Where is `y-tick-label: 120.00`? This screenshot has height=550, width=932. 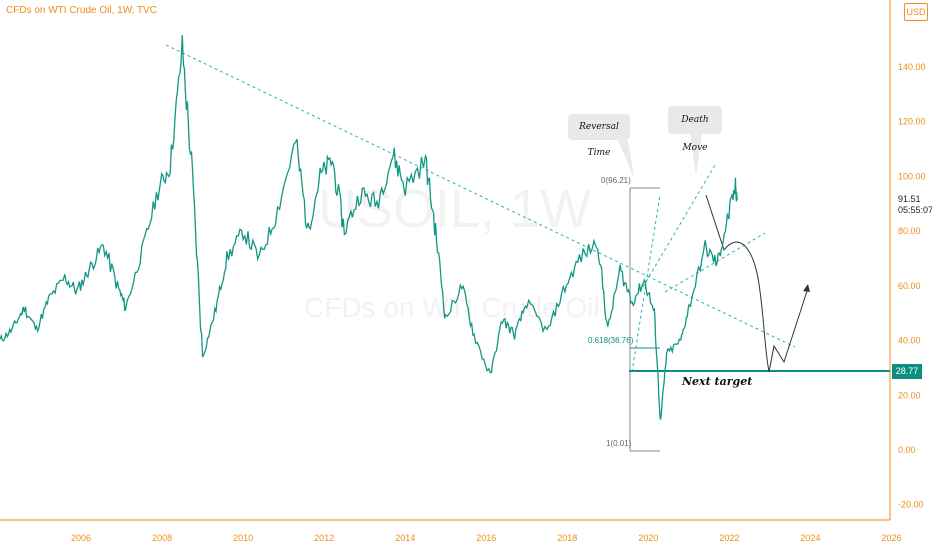 y-tick-label: 120.00 is located at coordinates (912, 122).